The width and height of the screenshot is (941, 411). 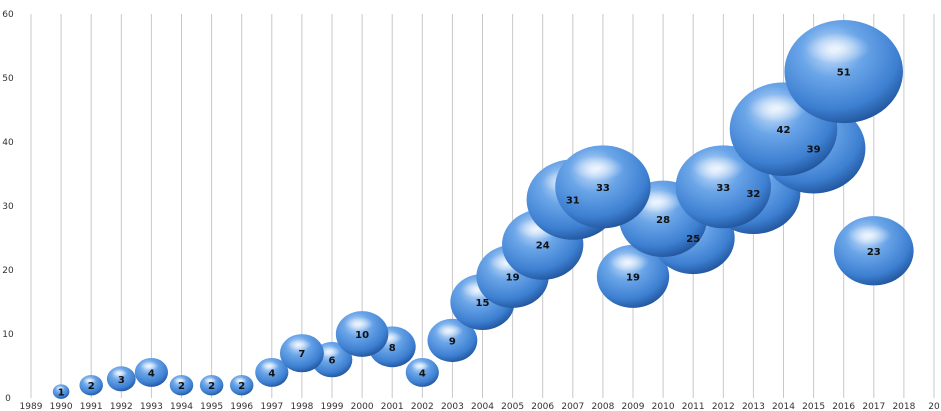 What do you see at coordinates (512, 406) in the screenshot?
I see `x-tick-label: 2005` at bounding box center [512, 406].